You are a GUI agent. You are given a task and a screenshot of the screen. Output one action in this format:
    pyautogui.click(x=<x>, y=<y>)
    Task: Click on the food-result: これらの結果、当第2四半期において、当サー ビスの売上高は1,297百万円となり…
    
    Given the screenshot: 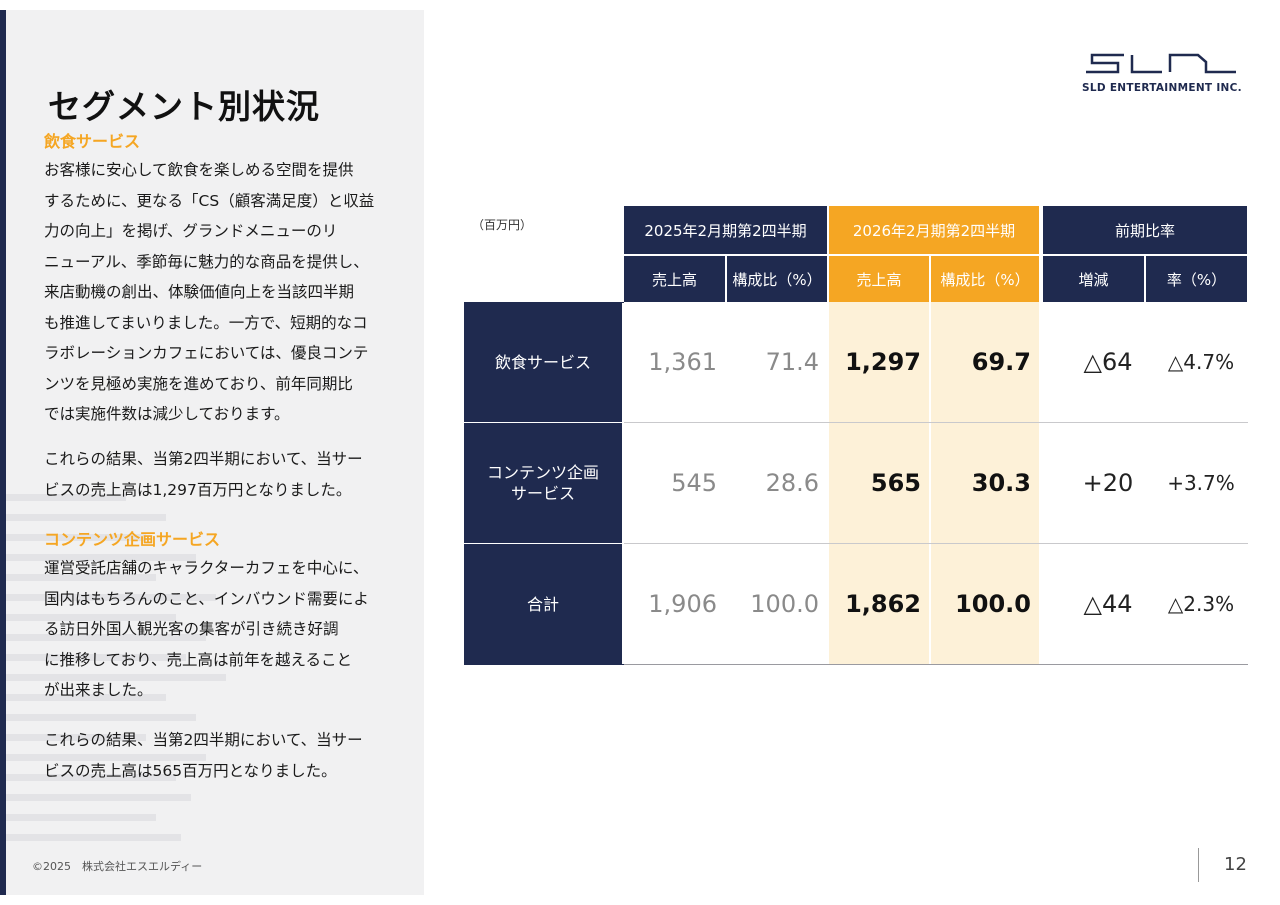 What is the action you would take?
    pyautogui.click(x=203, y=474)
    